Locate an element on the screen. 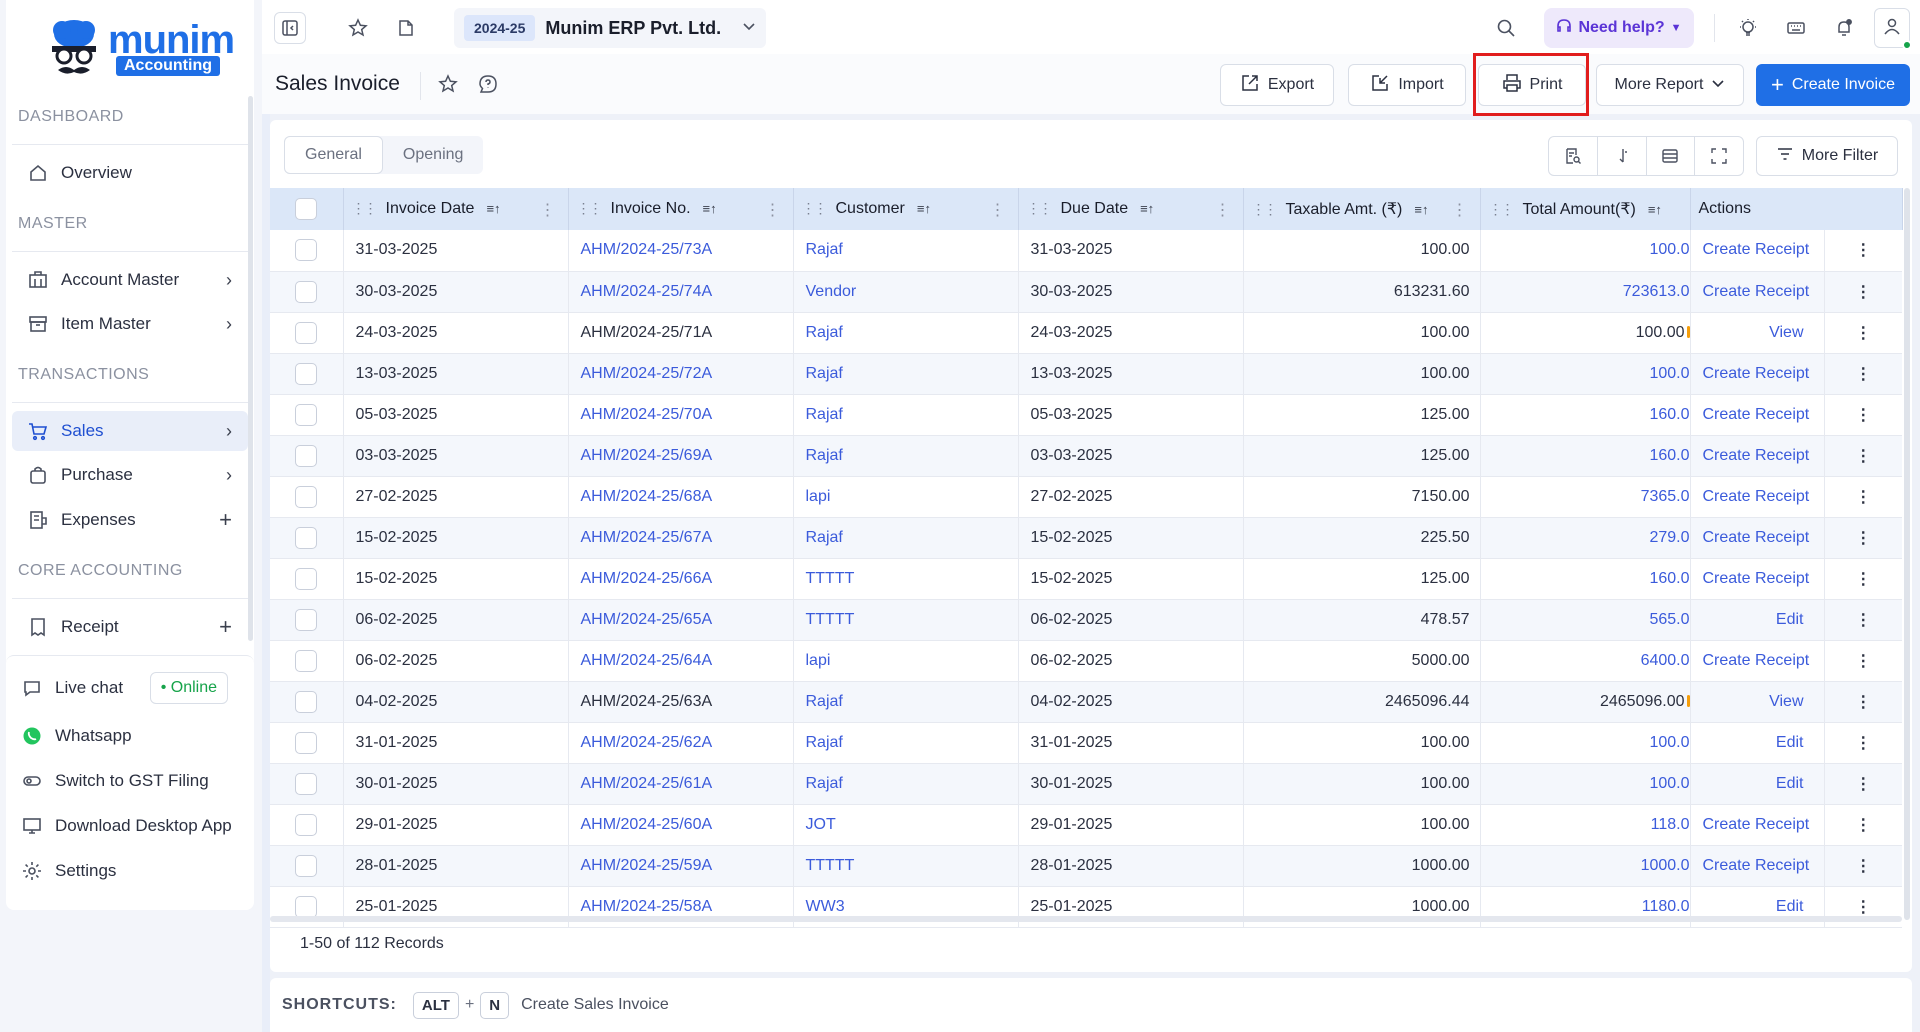  total-amount-cell: 565.0 is located at coordinates (1585, 619).